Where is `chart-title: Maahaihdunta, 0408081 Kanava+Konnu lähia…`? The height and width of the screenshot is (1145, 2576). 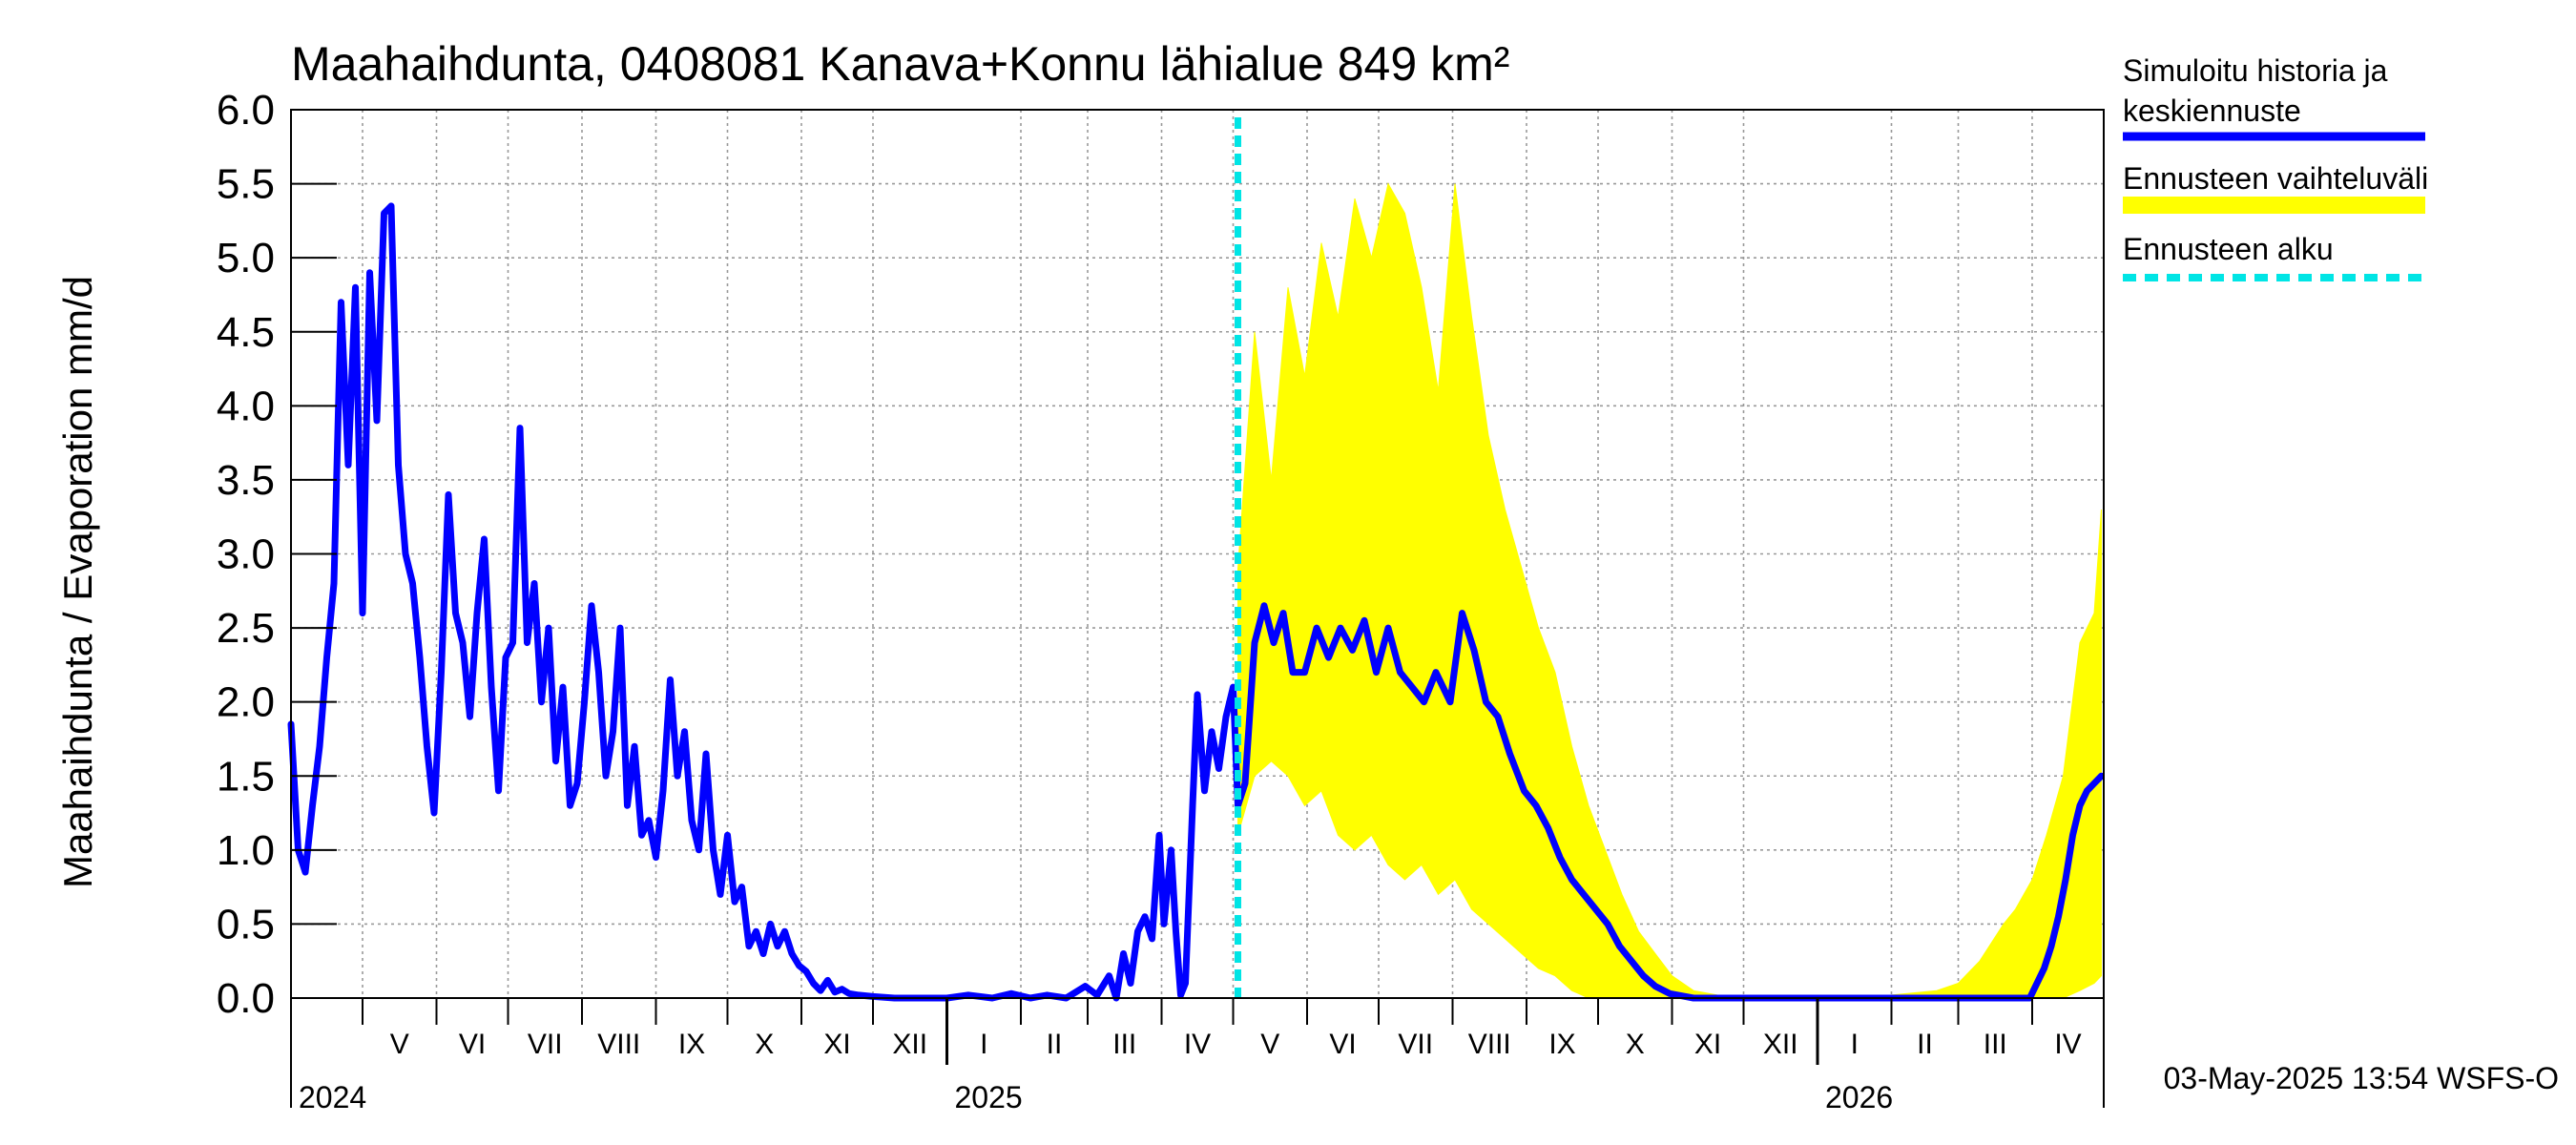
chart-title: Maahaihdunta, 0408081 Kanava+Konnu lähia… is located at coordinates (900, 64).